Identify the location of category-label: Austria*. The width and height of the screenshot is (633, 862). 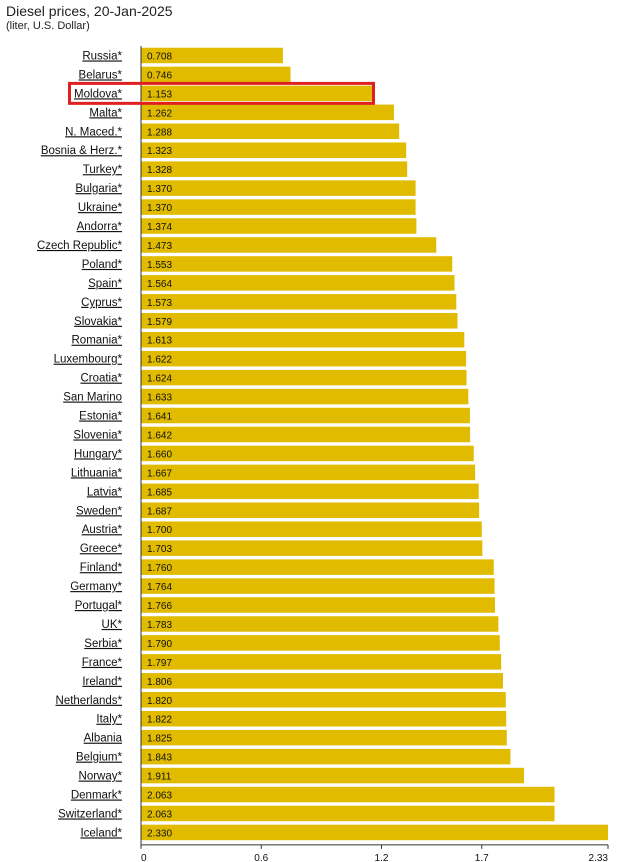
(102, 530).